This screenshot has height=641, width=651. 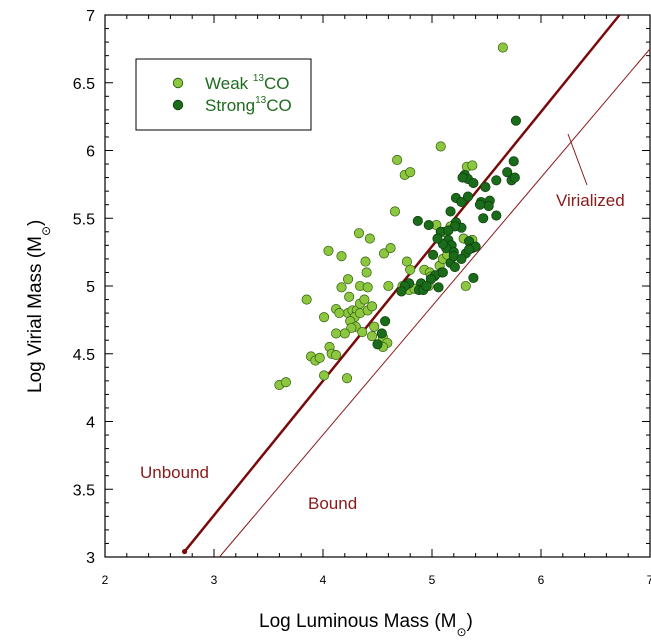 I want to click on legend: Weak 13CO Strong13CO, so click(x=223, y=94).